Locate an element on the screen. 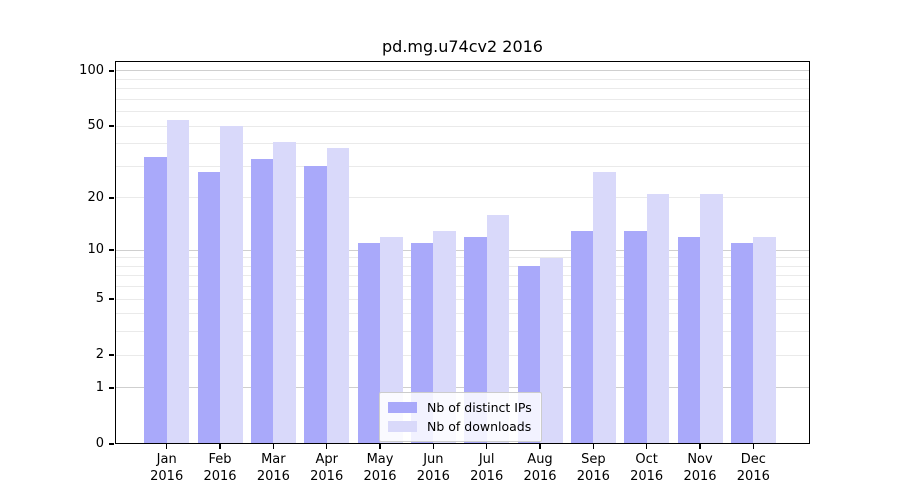 Image resolution: width=900 pixels, height=500 pixels. x-tick-mark-jul is located at coordinates (486, 446).